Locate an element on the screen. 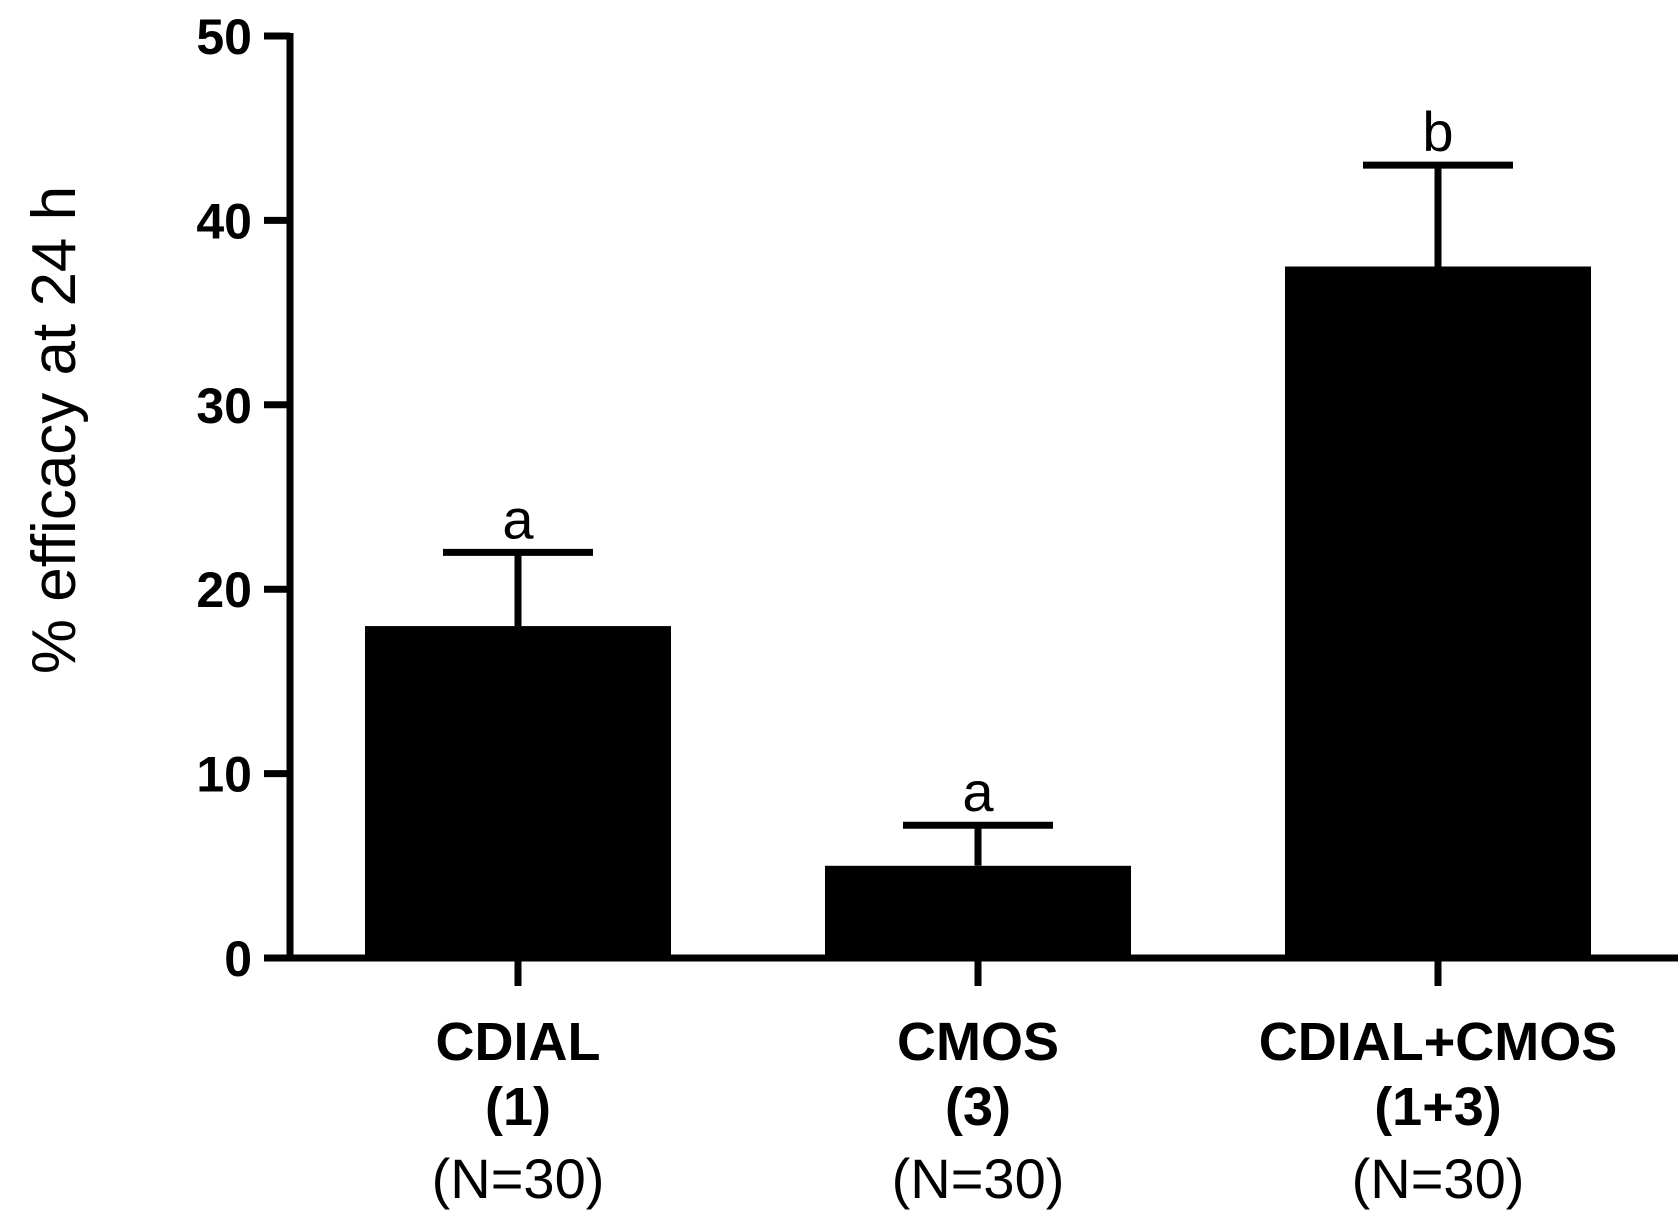 This screenshot has width=1679, height=1223. category-code: (1+3) is located at coordinates (1438, 1107).